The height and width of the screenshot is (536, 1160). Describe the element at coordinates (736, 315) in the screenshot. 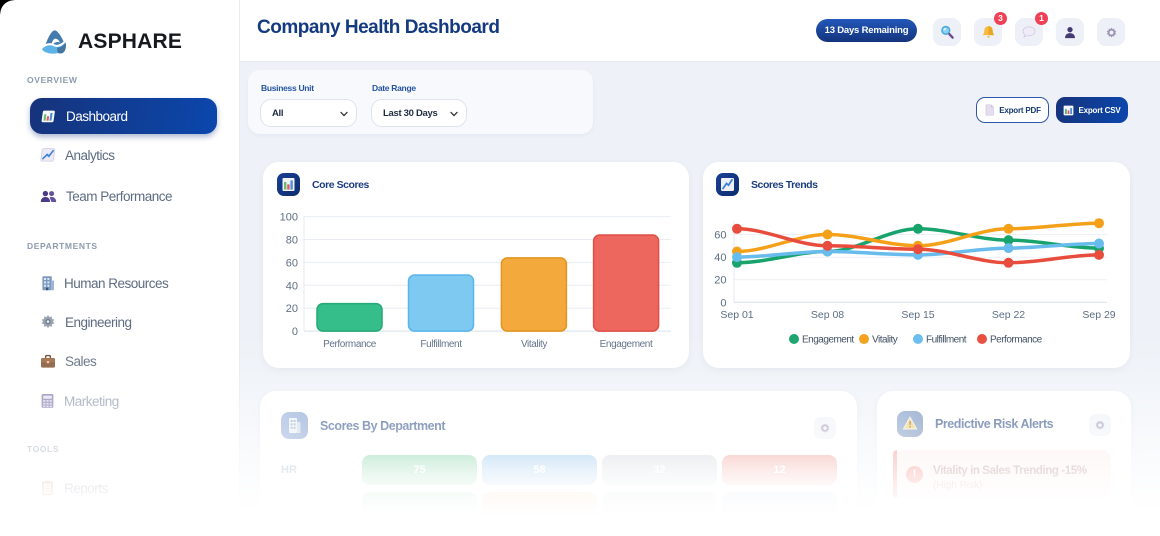

I see `svg-text: Sep 01` at that location.